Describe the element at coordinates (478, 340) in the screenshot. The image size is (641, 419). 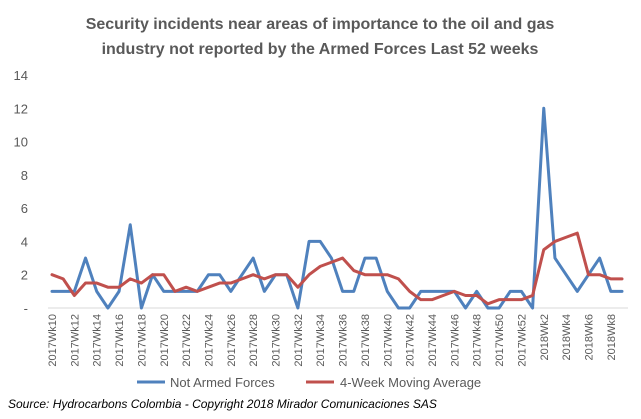
I see `x-tick-label: 2017Wk48` at that location.